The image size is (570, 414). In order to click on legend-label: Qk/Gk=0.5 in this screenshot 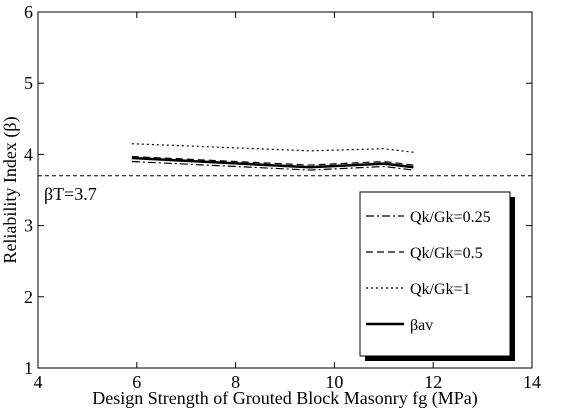, I will do `click(446, 253)`.